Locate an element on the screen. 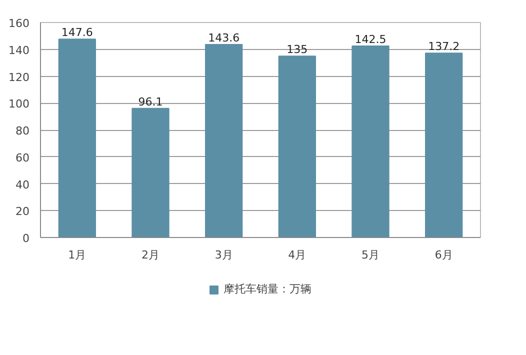 Image resolution: width=526 pixels, height=355 pixels. y-tick-label: 160 is located at coordinates (19, 23).